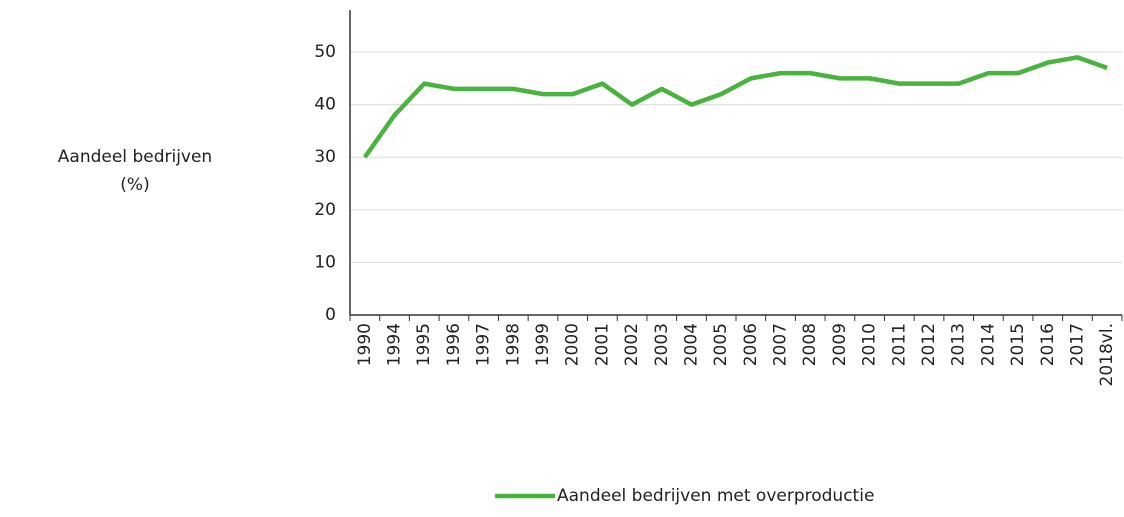 Image resolution: width=1124 pixels, height=517 pixels. What do you see at coordinates (721, 344) in the screenshot?
I see `x-tick-label: 2005` at bounding box center [721, 344].